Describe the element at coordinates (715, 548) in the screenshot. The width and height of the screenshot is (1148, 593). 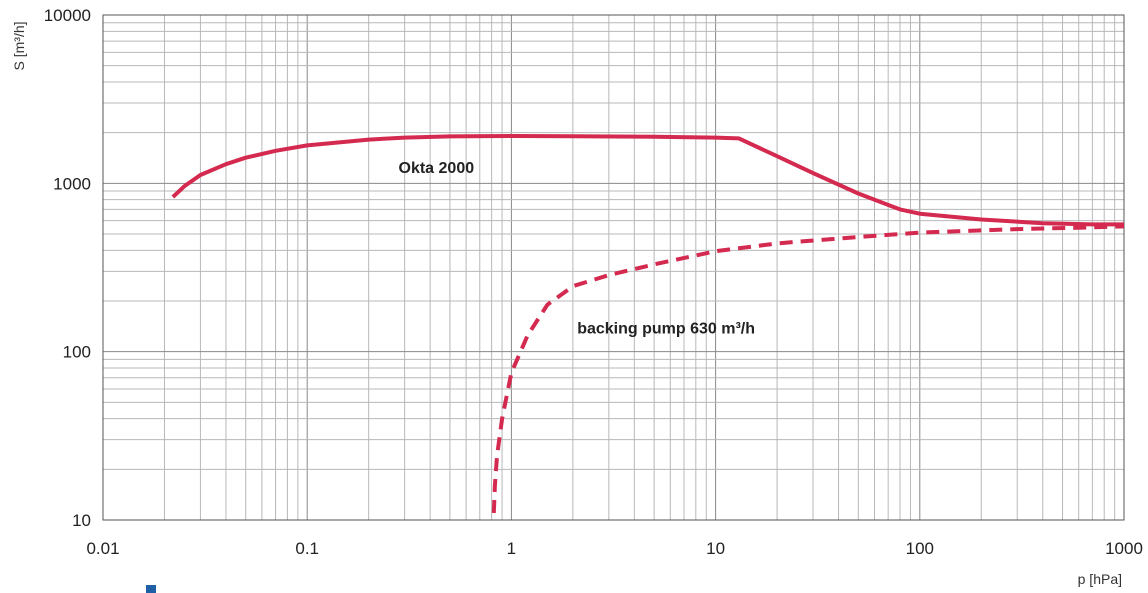
I see `x-tick-label: 10` at that location.